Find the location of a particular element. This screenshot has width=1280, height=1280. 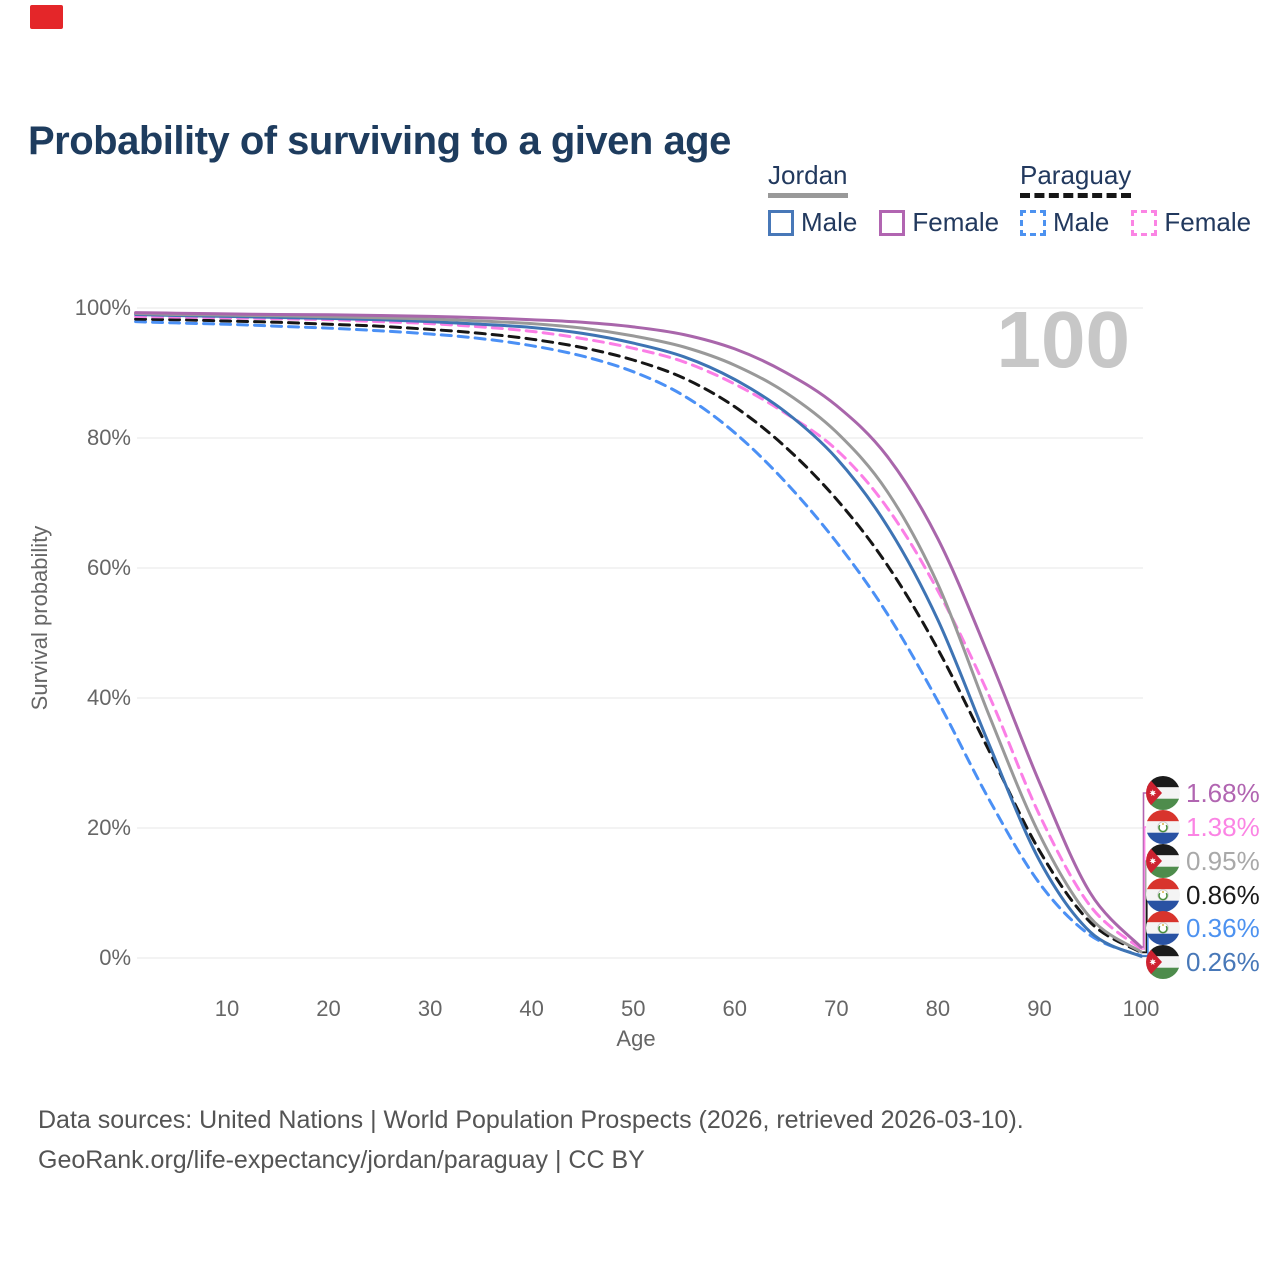

x-tick-label: 30 is located at coordinates (430, 1008).